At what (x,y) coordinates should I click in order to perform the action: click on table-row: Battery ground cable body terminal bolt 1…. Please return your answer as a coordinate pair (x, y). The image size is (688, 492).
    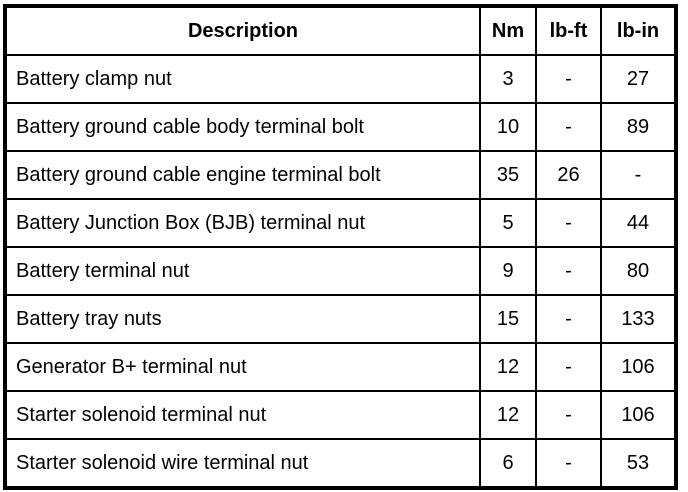
    Looking at the image, I should click on (340, 127).